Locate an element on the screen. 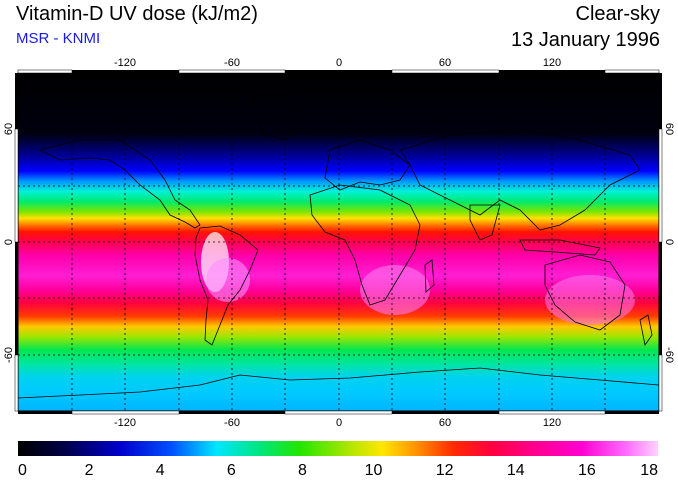 This screenshot has width=678, height=480. lon-label-top-60: 60 is located at coordinates (445, 63).